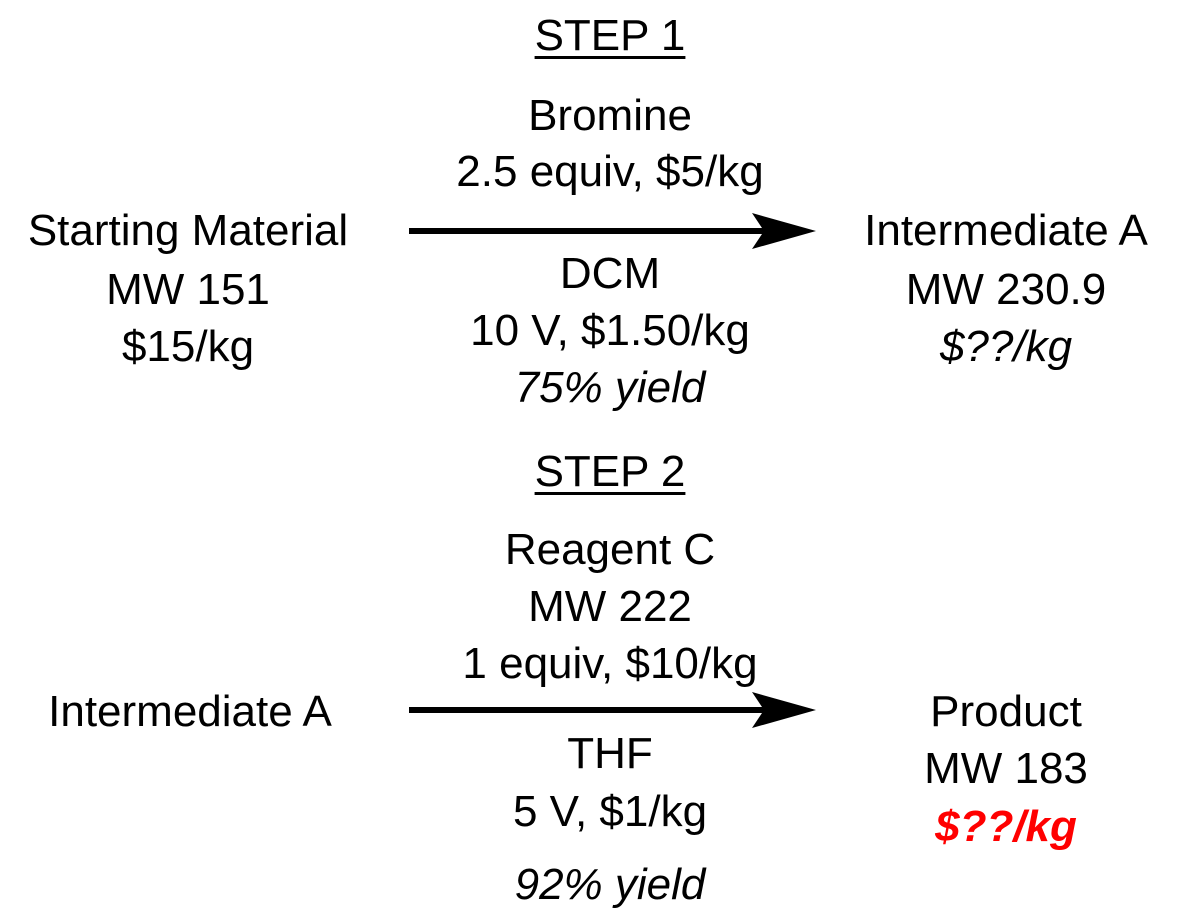  What do you see at coordinates (610, 753) in the screenshot?
I see `step2-solvent-name: THF` at bounding box center [610, 753].